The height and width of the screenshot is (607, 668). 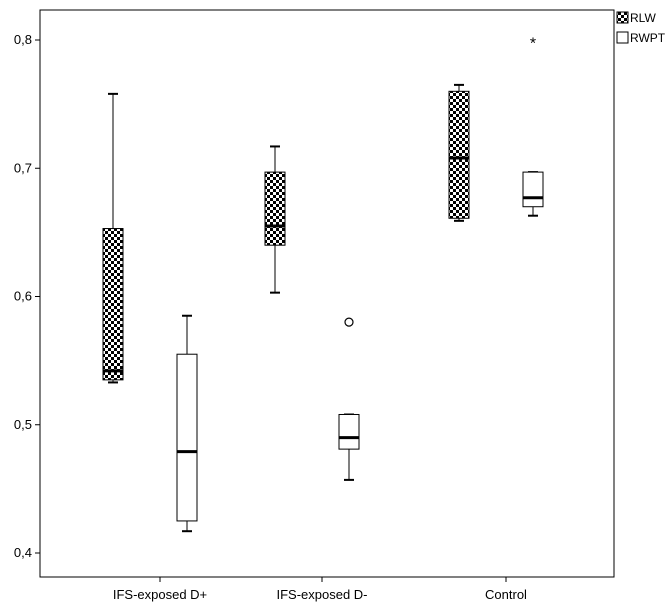 I want to click on legend-label-rlw: RLW, so click(x=643, y=18).